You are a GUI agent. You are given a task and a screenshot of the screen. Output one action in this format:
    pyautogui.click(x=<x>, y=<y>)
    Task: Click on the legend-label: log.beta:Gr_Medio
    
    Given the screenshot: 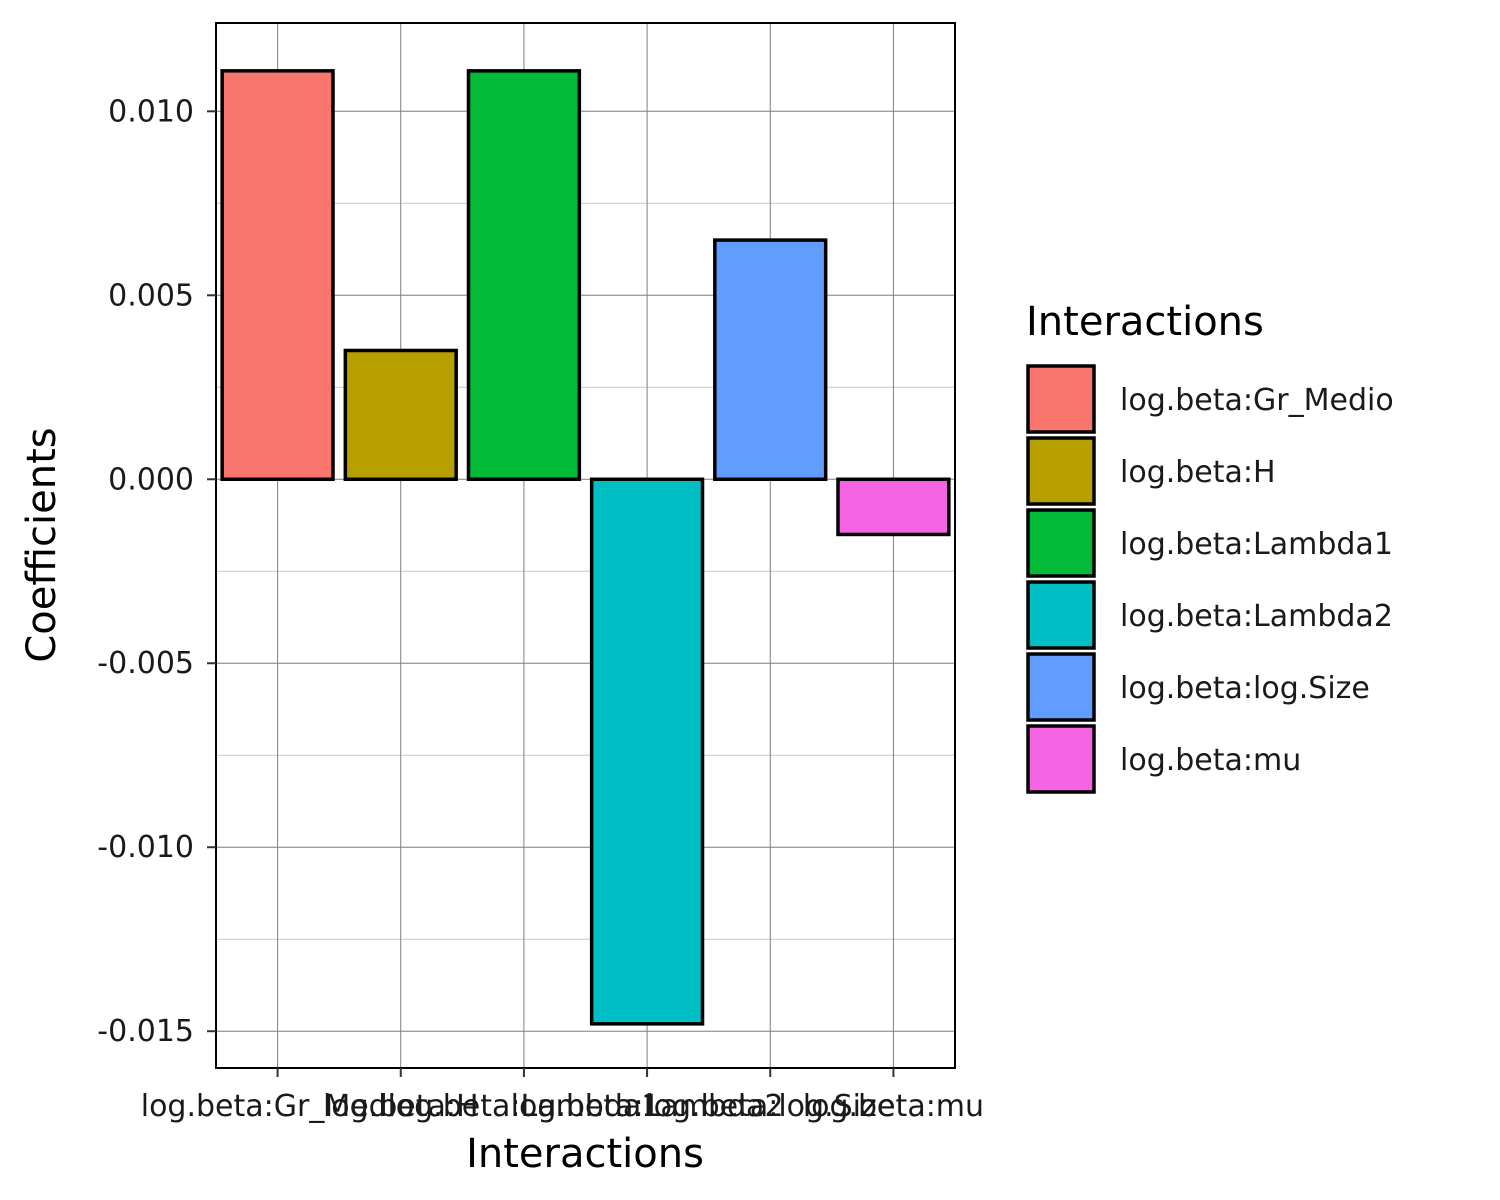 What is the action you would take?
    pyautogui.click(x=1257, y=400)
    